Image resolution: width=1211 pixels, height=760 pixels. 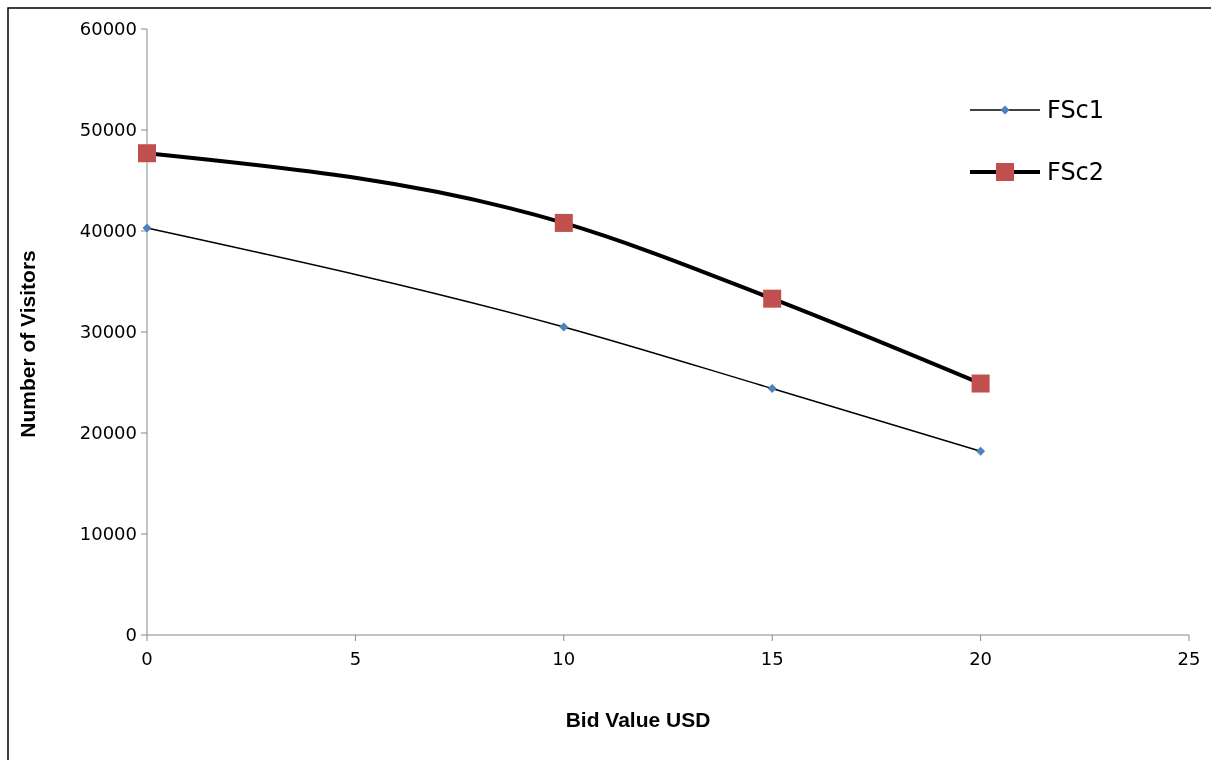 What do you see at coordinates (772, 658) in the screenshot?
I see `x-tick-label: 15` at bounding box center [772, 658].